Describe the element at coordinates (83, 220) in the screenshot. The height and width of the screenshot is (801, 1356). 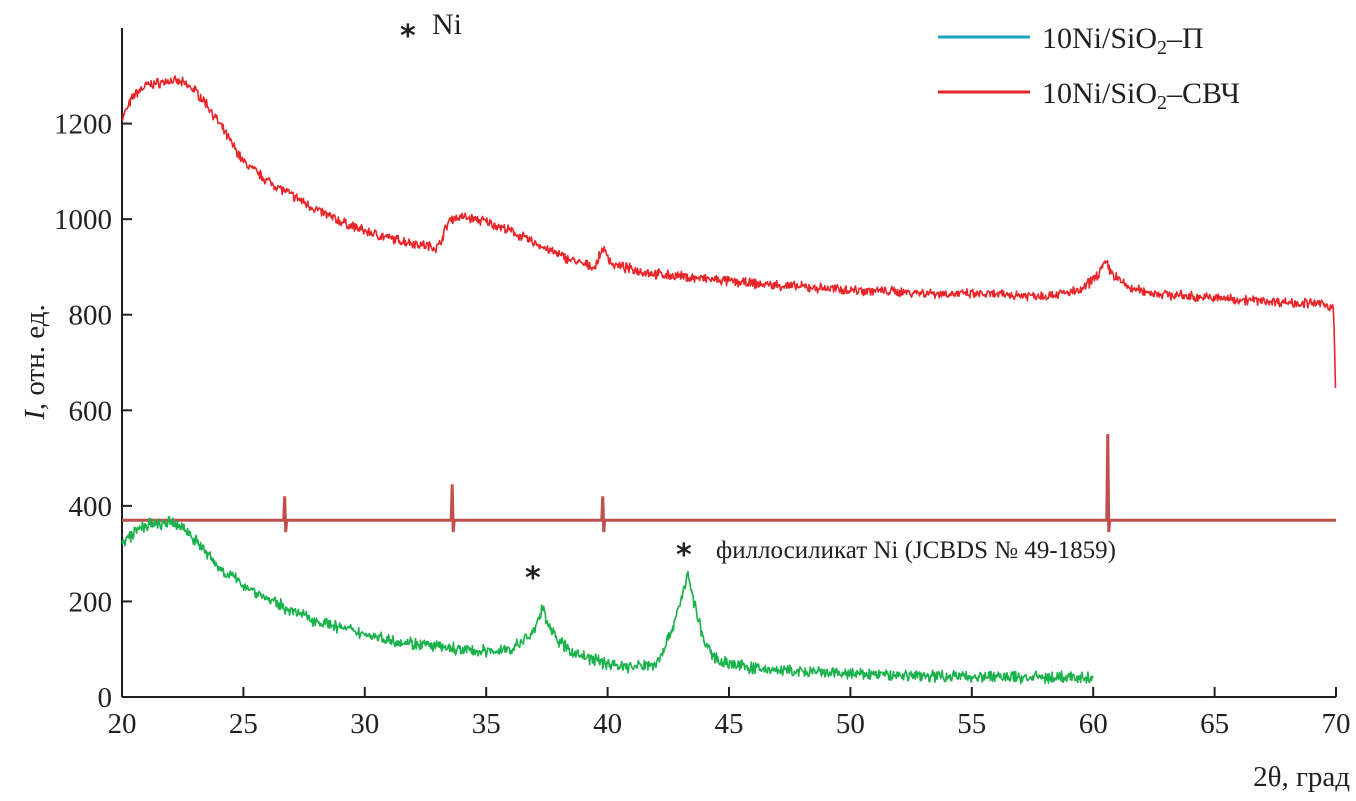
I see `y-tick-label: 1000` at that location.